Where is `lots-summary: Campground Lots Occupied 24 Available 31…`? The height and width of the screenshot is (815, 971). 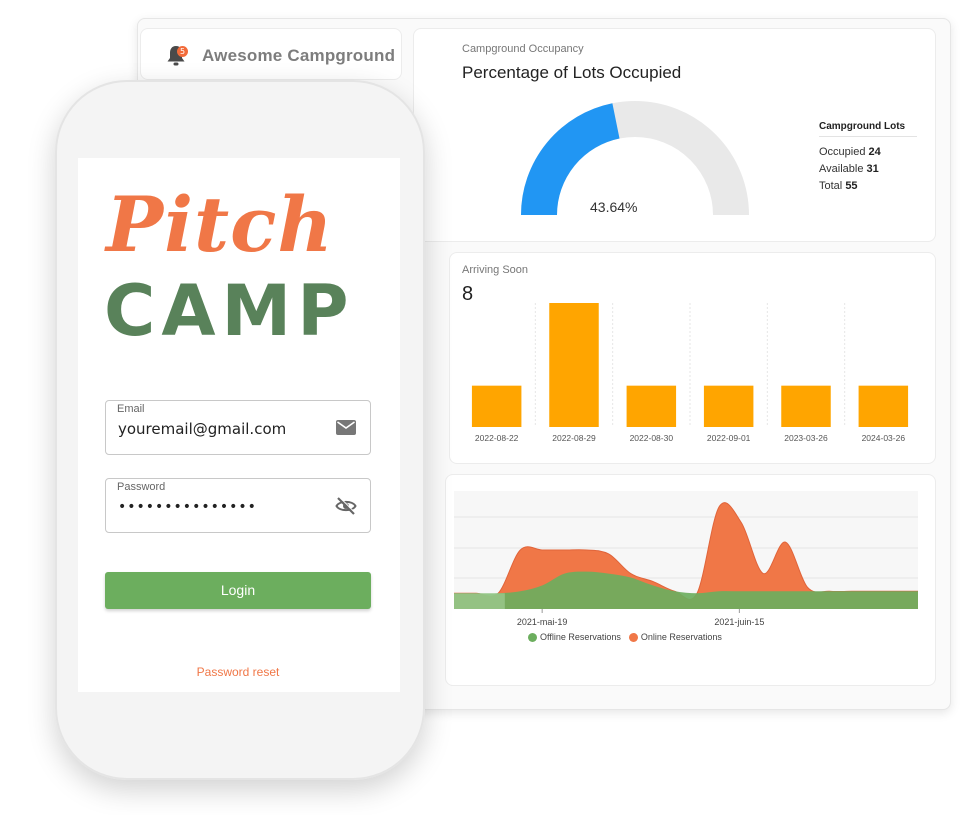
lots-summary: Campground Lots Occupied 24 Available 31… is located at coordinates (868, 158).